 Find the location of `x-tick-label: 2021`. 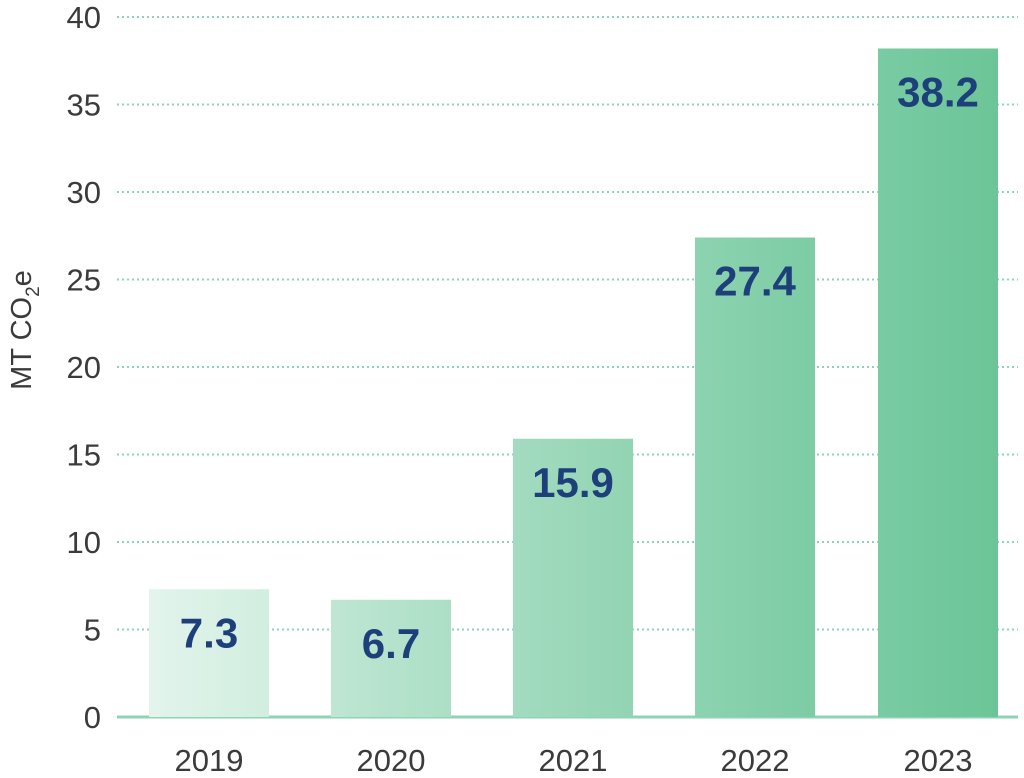

x-tick-label: 2021 is located at coordinates (573, 760).